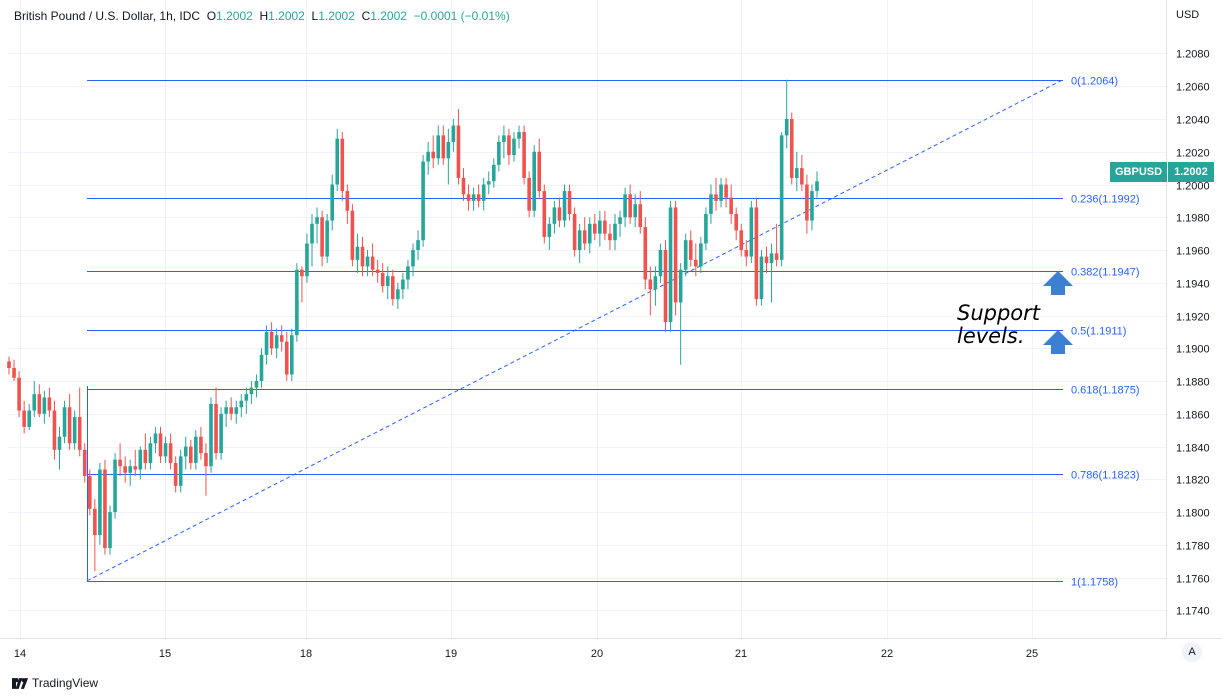 Image resolution: width=1222 pixels, height=700 pixels. What do you see at coordinates (1192, 652) in the screenshot?
I see `auto-scale-button: A` at bounding box center [1192, 652].